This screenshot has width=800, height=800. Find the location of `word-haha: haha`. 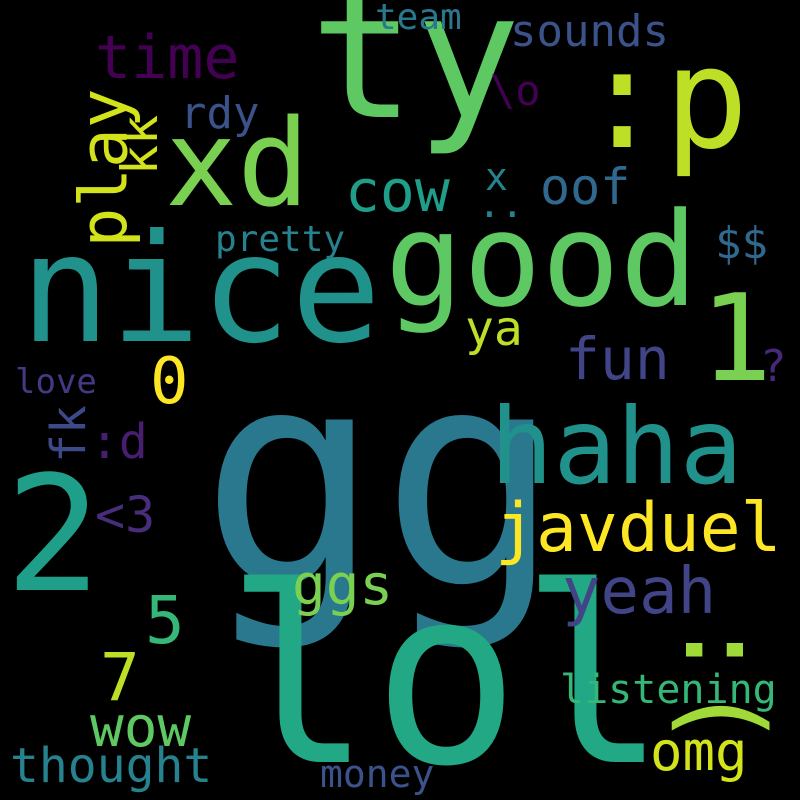

word-haha: haha is located at coordinates (616, 447).